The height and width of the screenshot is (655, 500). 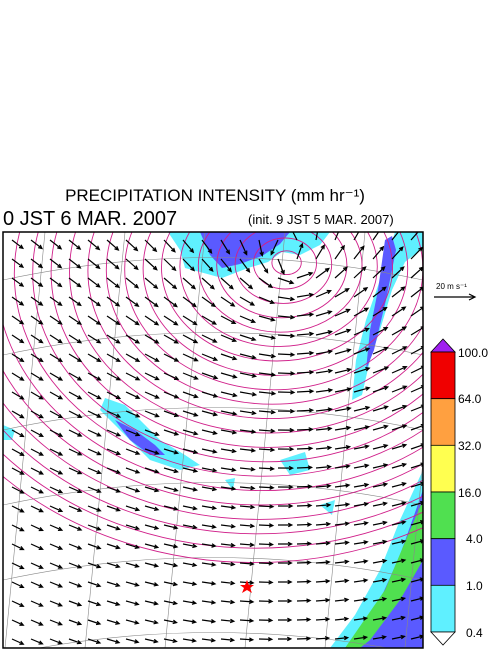 What do you see at coordinates (470, 493) in the screenshot?
I see `colorbar-label: 16.0` at bounding box center [470, 493].